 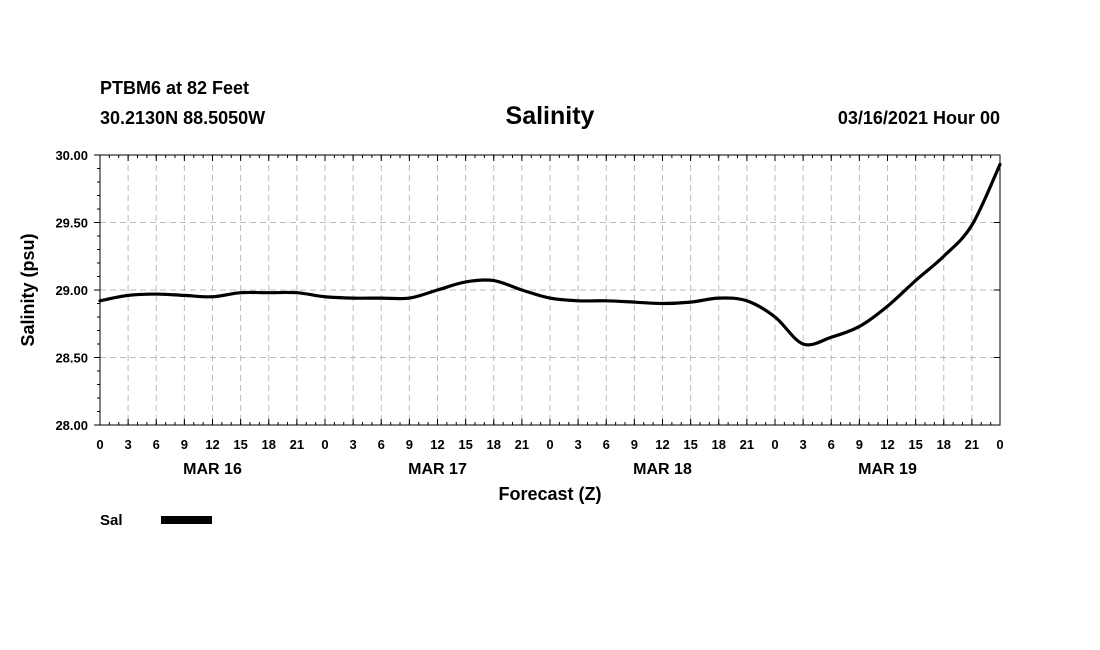 I want to click on y-tick-labels: 28.00 28.50 29.00 29.50 30.00, so click(x=71, y=290).